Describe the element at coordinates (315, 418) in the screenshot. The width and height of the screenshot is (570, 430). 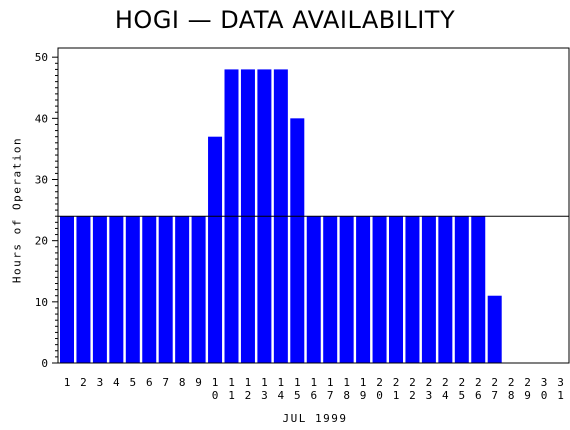
I see `x-axis-label: JUL 1999` at that location.